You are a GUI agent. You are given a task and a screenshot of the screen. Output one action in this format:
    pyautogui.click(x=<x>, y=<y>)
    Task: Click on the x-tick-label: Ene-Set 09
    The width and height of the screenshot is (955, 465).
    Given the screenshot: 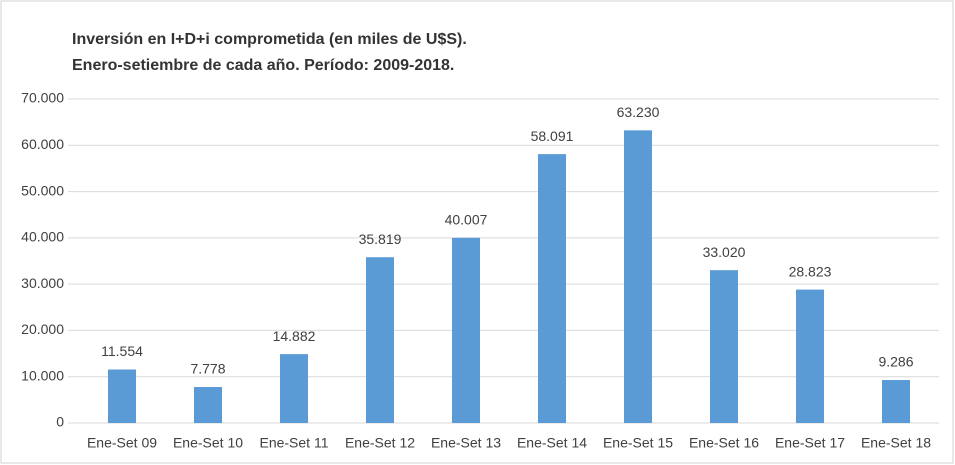 What is the action you would take?
    pyautogui.click(x=122, y=443)
    